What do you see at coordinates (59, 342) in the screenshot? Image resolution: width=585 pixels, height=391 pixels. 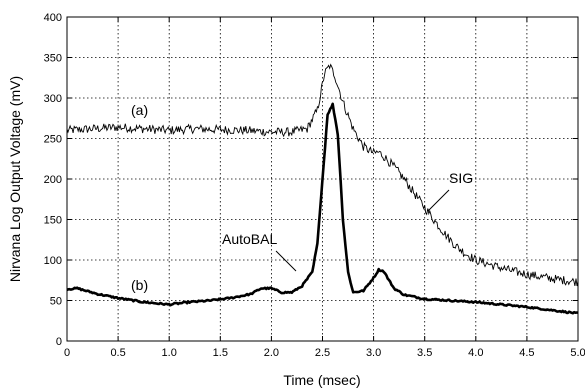 I see `y-tick-label: 0` at bounding box center [59, 342].